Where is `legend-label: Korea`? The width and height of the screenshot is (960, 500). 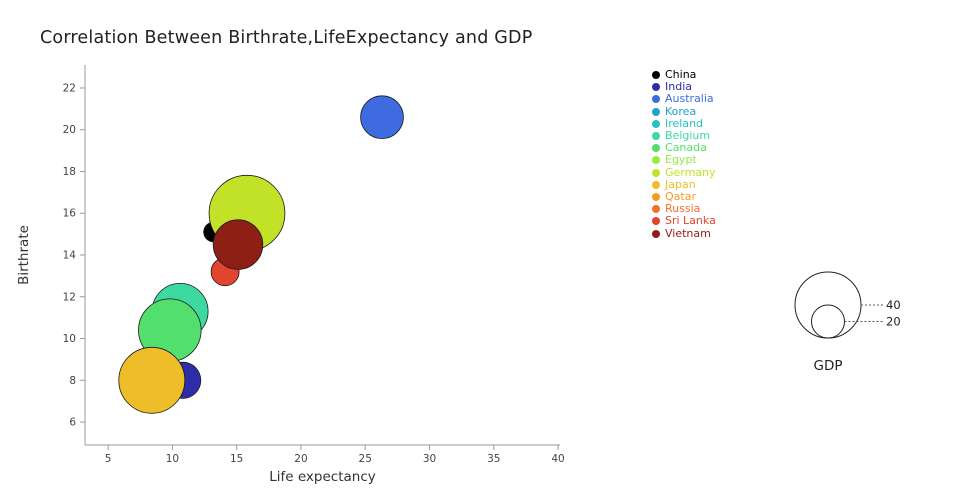 legend-label: Korea is located at coordinates (681, 111).